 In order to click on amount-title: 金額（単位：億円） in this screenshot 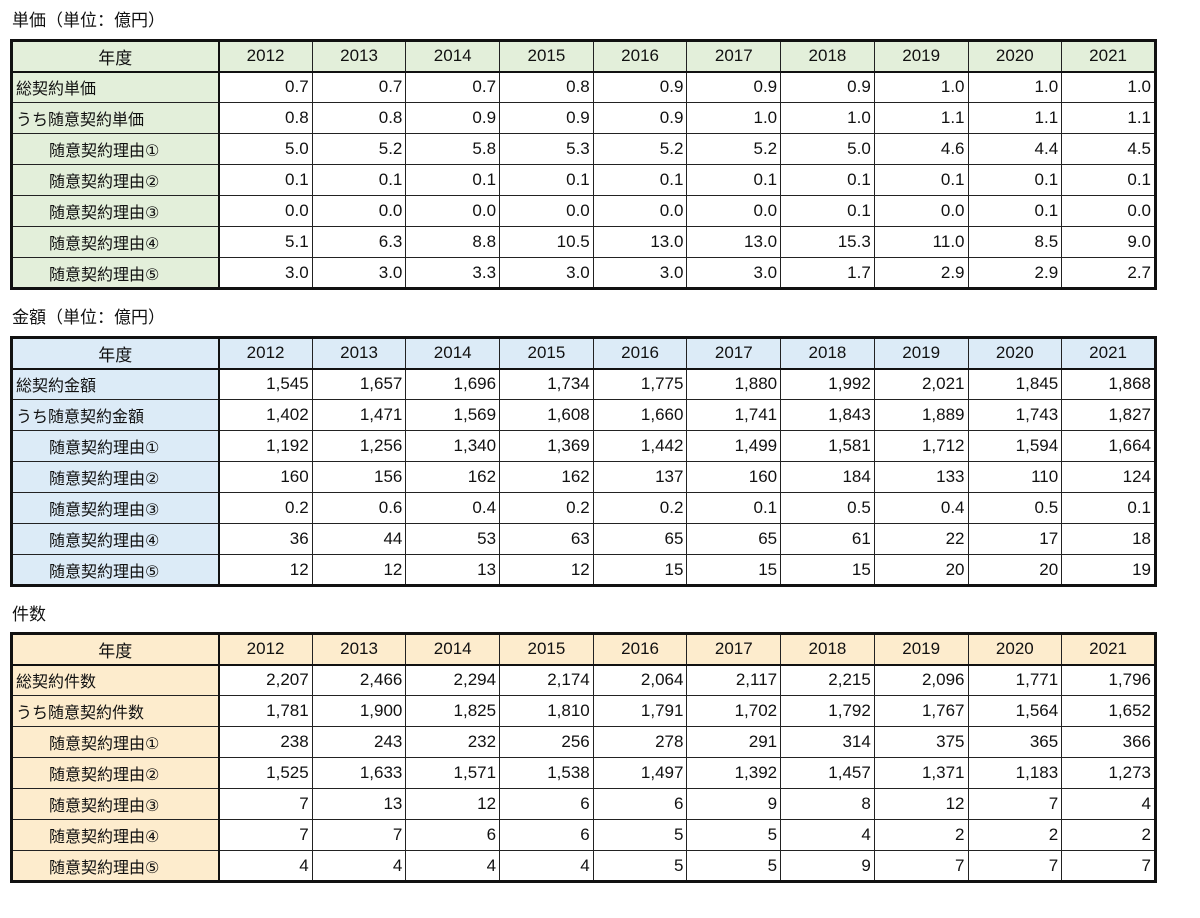, I will do `click(88, 318)`.